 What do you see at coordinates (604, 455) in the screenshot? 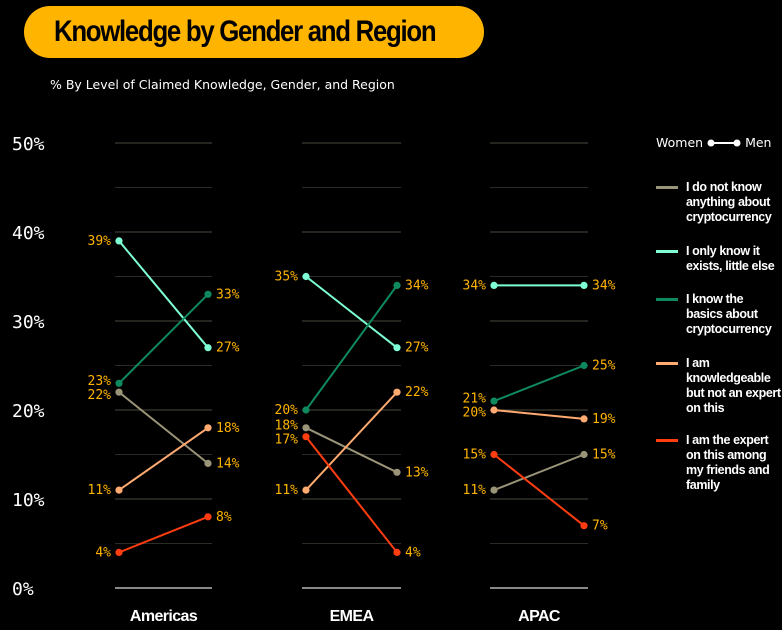
I see `data-label-men: 15%` at bounding box center [604, 455].